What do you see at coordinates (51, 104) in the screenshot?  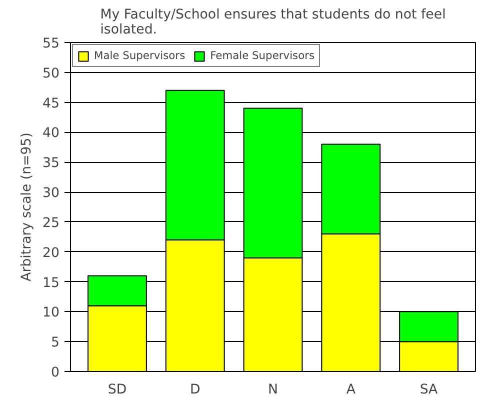 I see `y-tick-label: 45` at bounding box center [51, 104].